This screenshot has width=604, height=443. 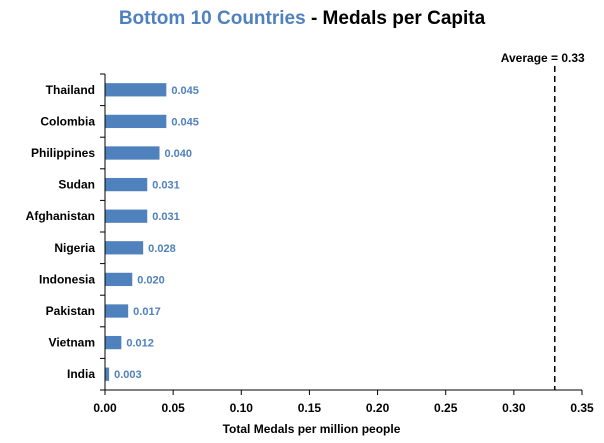 What do you see at coordinates (128, 375) in the screenshot?
I see `data-label: 0.003` at bounding box center [128, 375].